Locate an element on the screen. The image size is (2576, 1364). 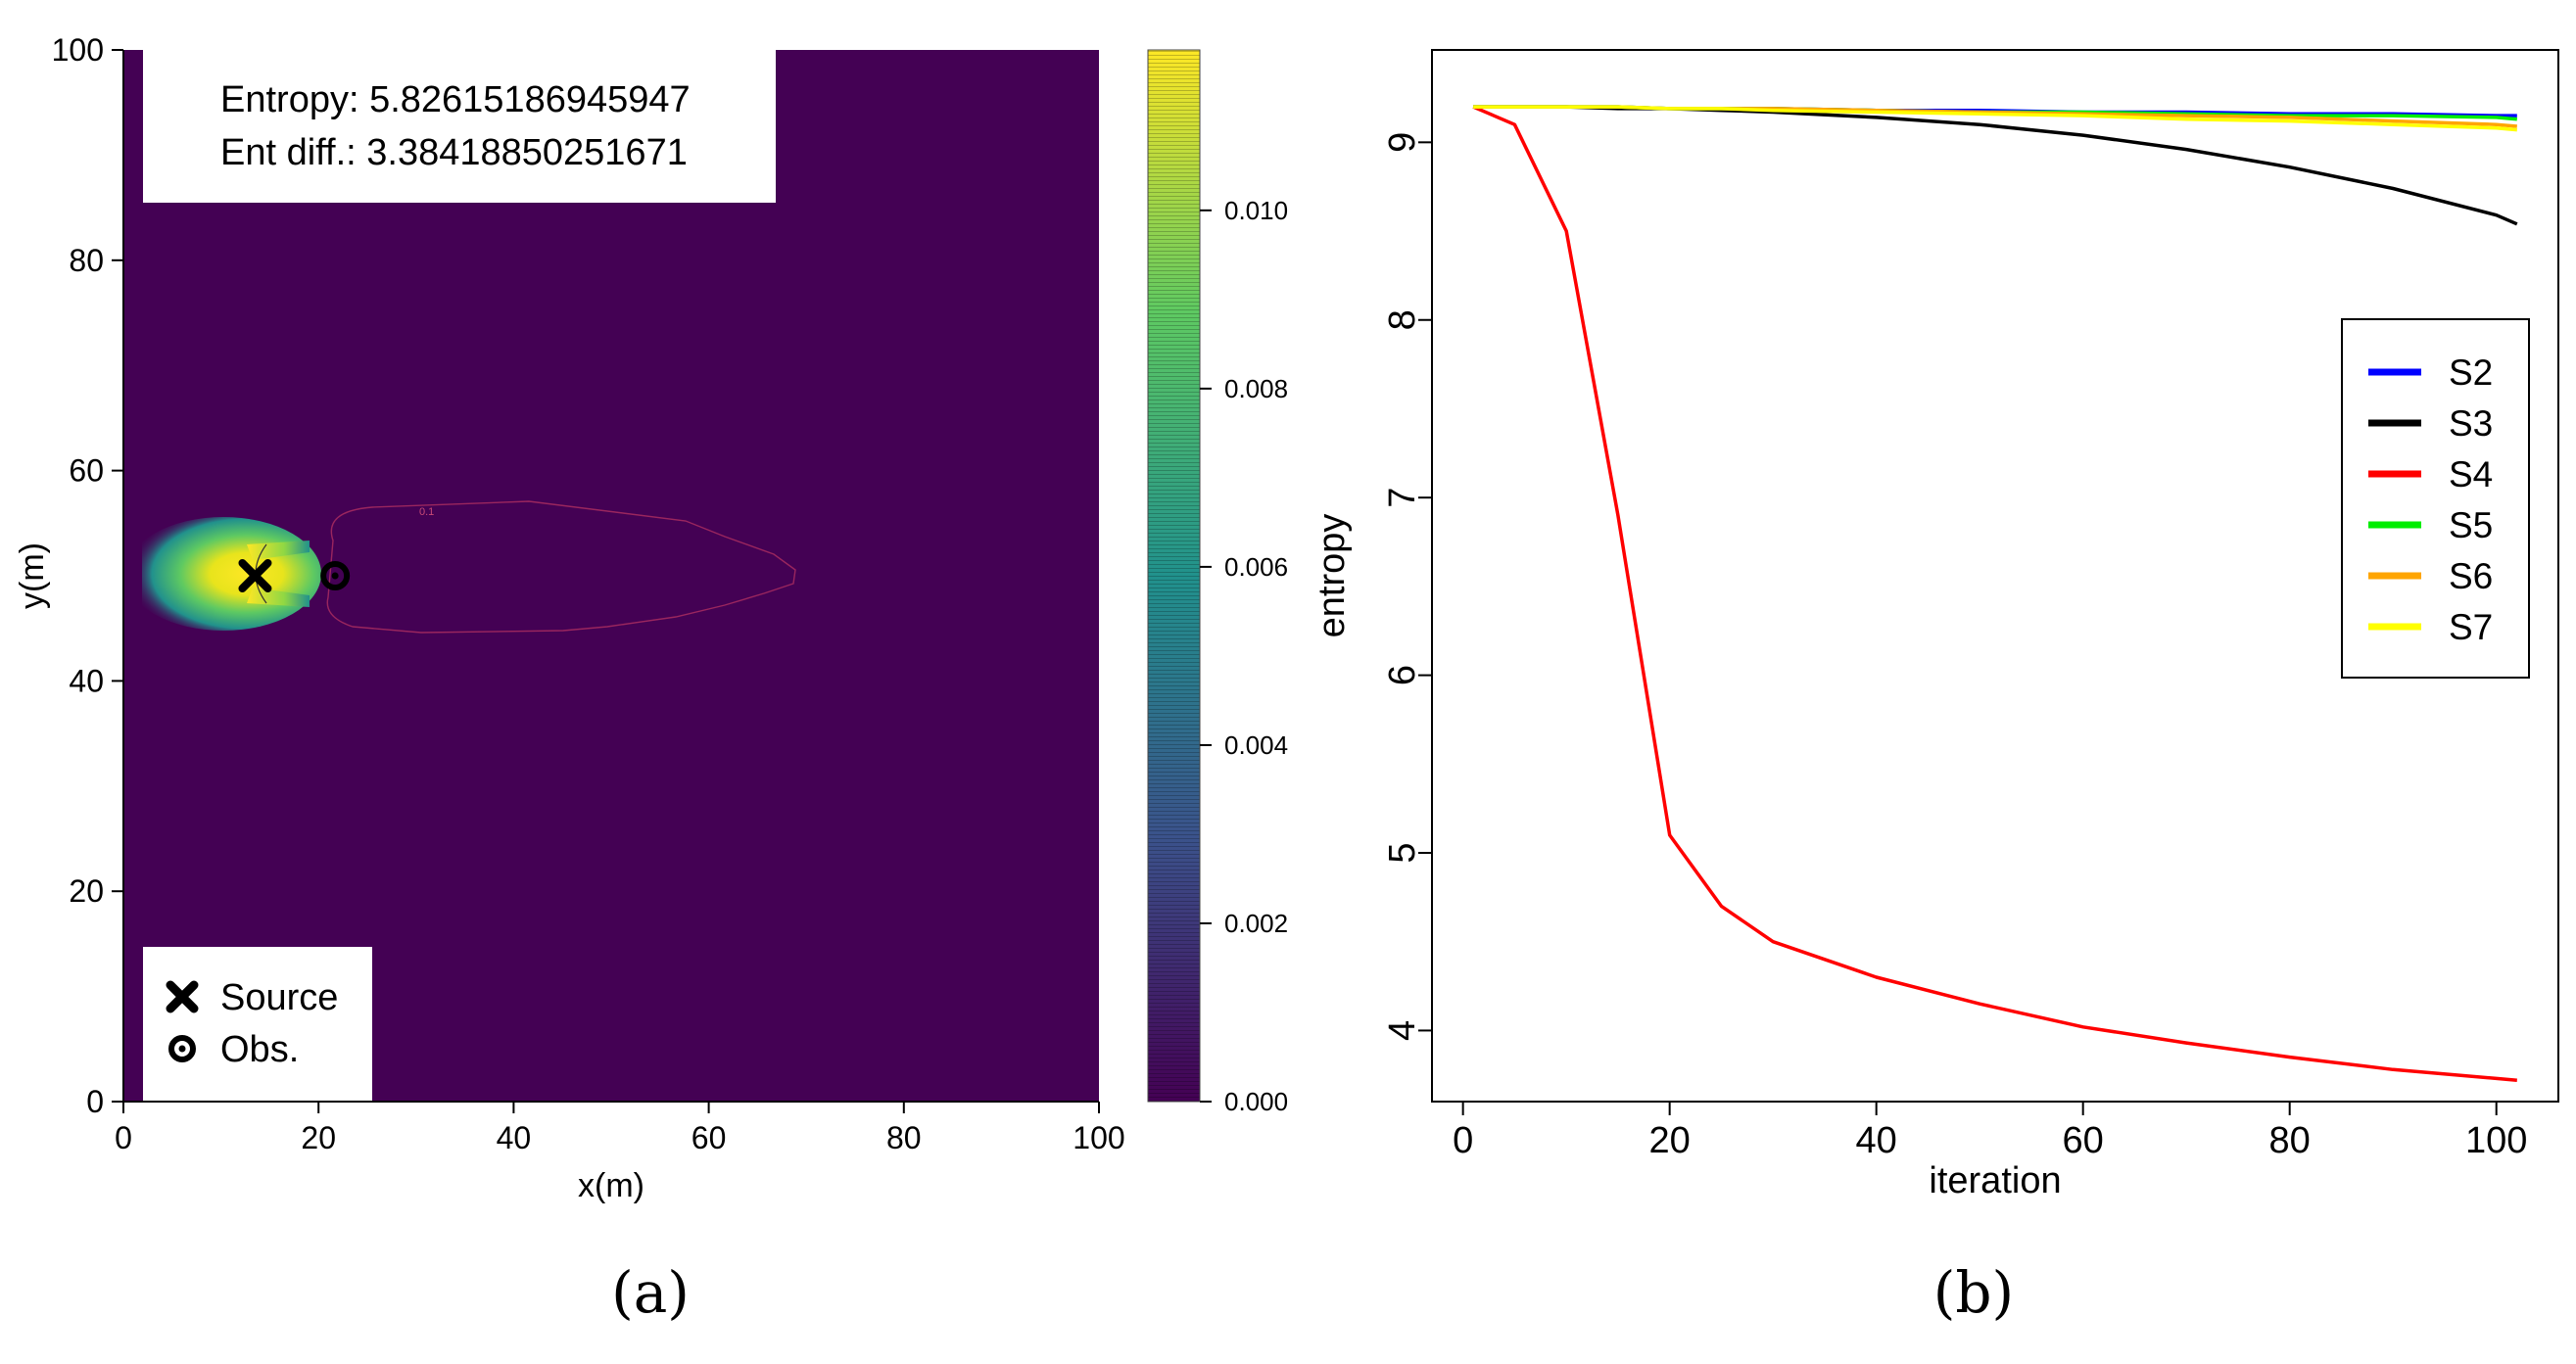
y-tick-label: 100 is located at coordinates (78, 50).